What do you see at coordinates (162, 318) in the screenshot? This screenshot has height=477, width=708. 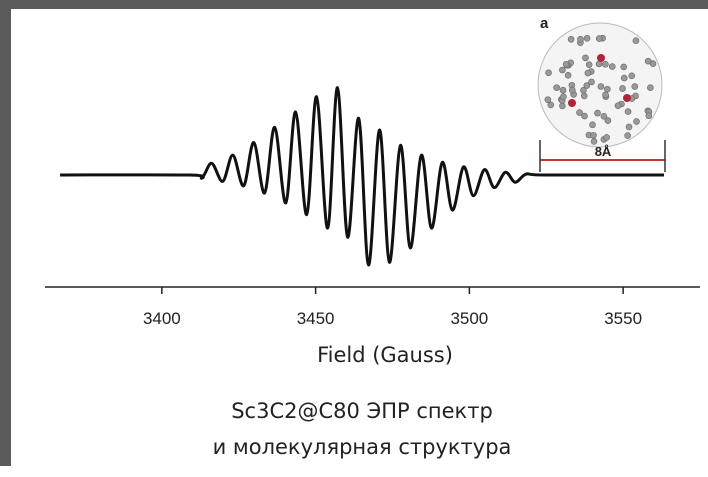 I see `x-tick-label: 3400` at bounding box center [162, 318].